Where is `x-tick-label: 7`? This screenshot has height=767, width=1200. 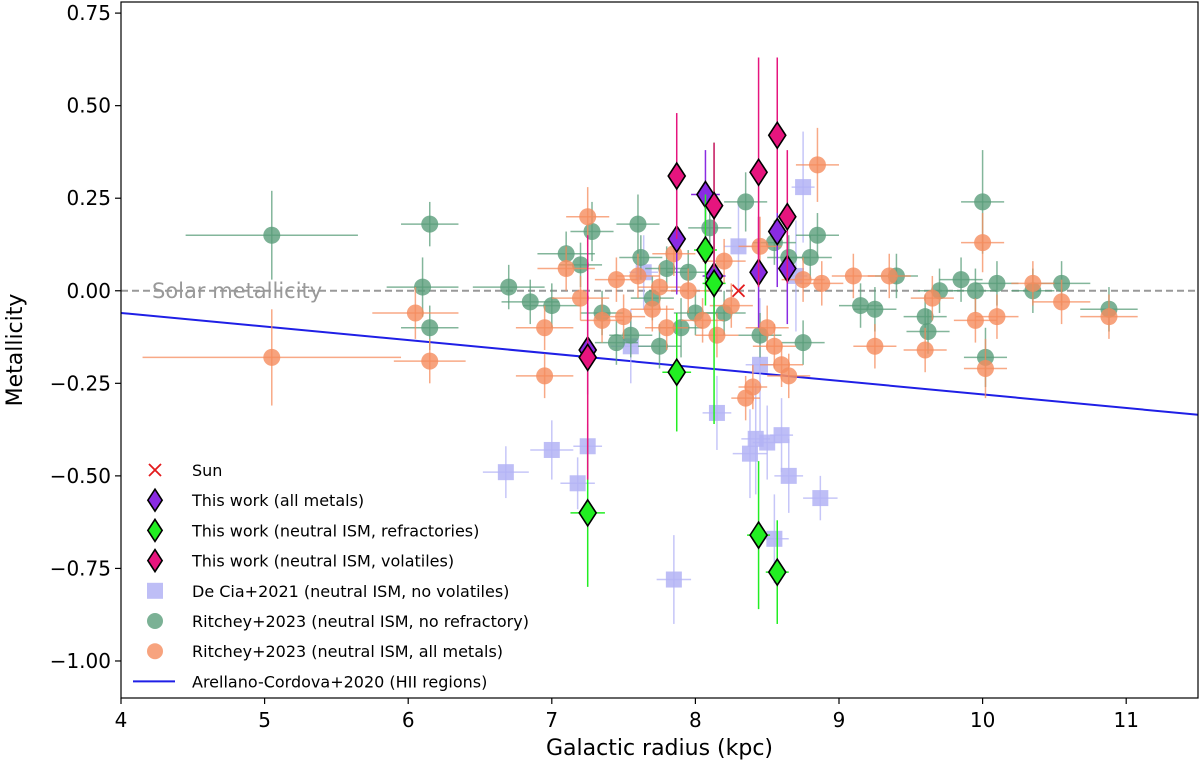 x-tick-label: 7 is located at coordinates (551, 720).